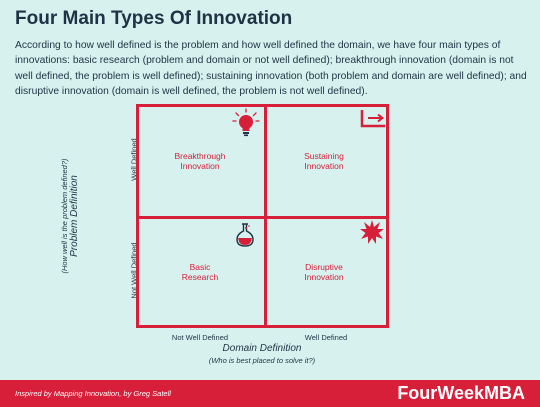  I want to click on y-axis-title: Problem Definition, so click(74, 216).